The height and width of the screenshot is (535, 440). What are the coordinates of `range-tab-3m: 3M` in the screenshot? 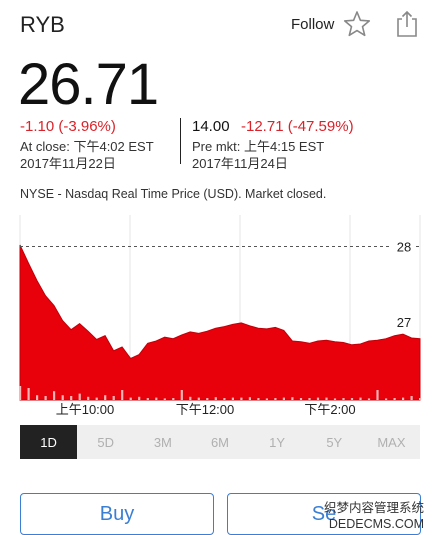 It's located at (162, 442).